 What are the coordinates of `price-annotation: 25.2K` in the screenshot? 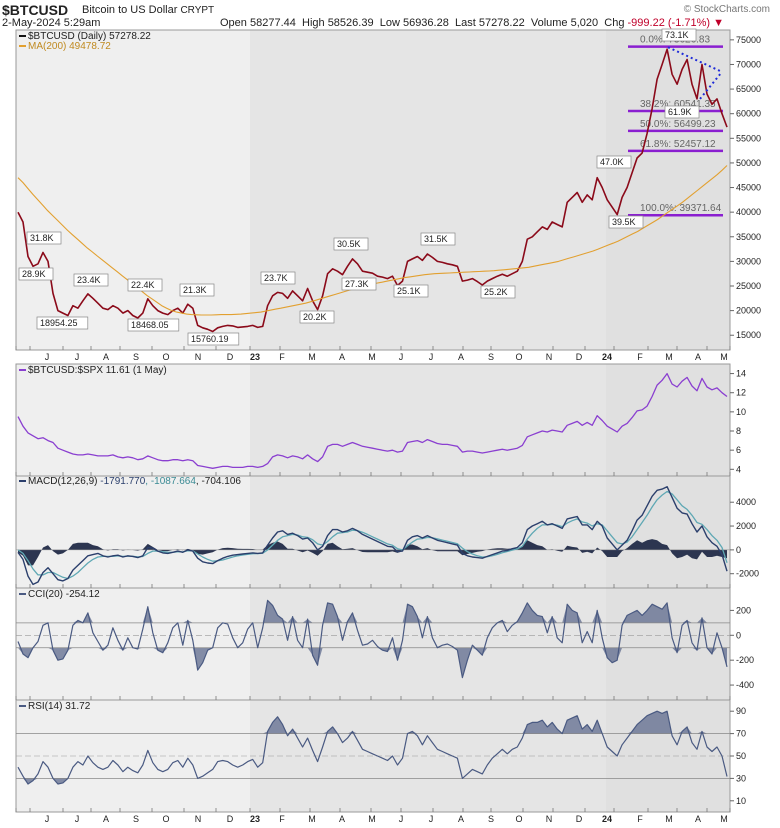 It's located at (498, 292).